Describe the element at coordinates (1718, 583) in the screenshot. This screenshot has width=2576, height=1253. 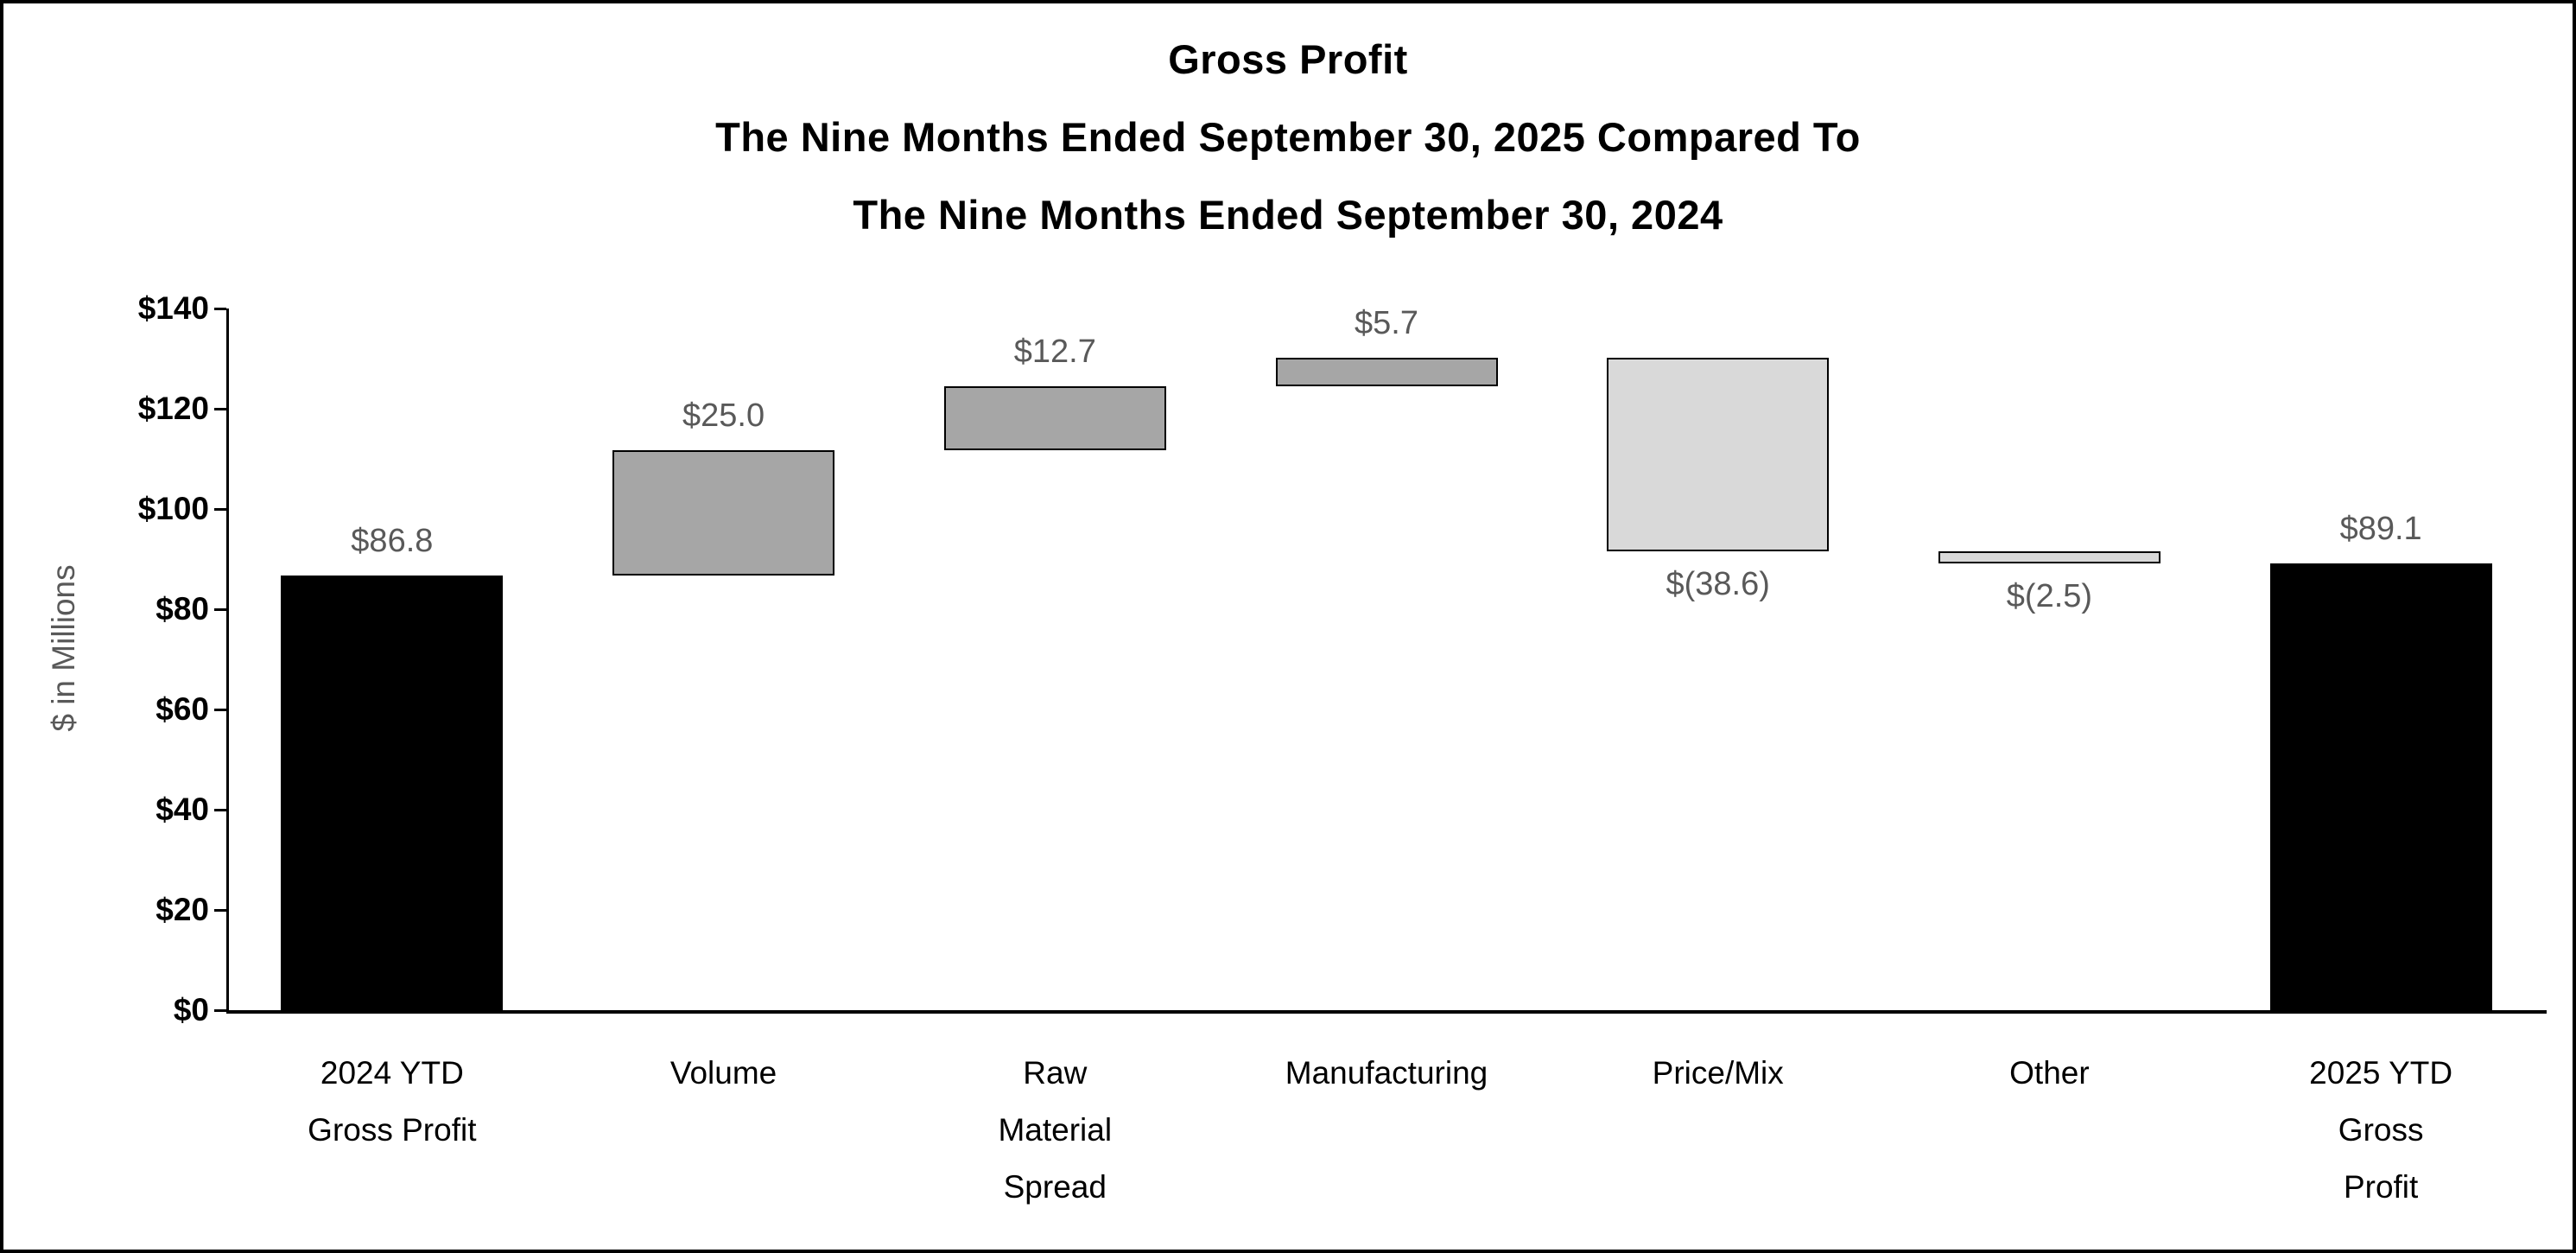
I see `bar-value-label-price-mix: $(38.6)` at that location.